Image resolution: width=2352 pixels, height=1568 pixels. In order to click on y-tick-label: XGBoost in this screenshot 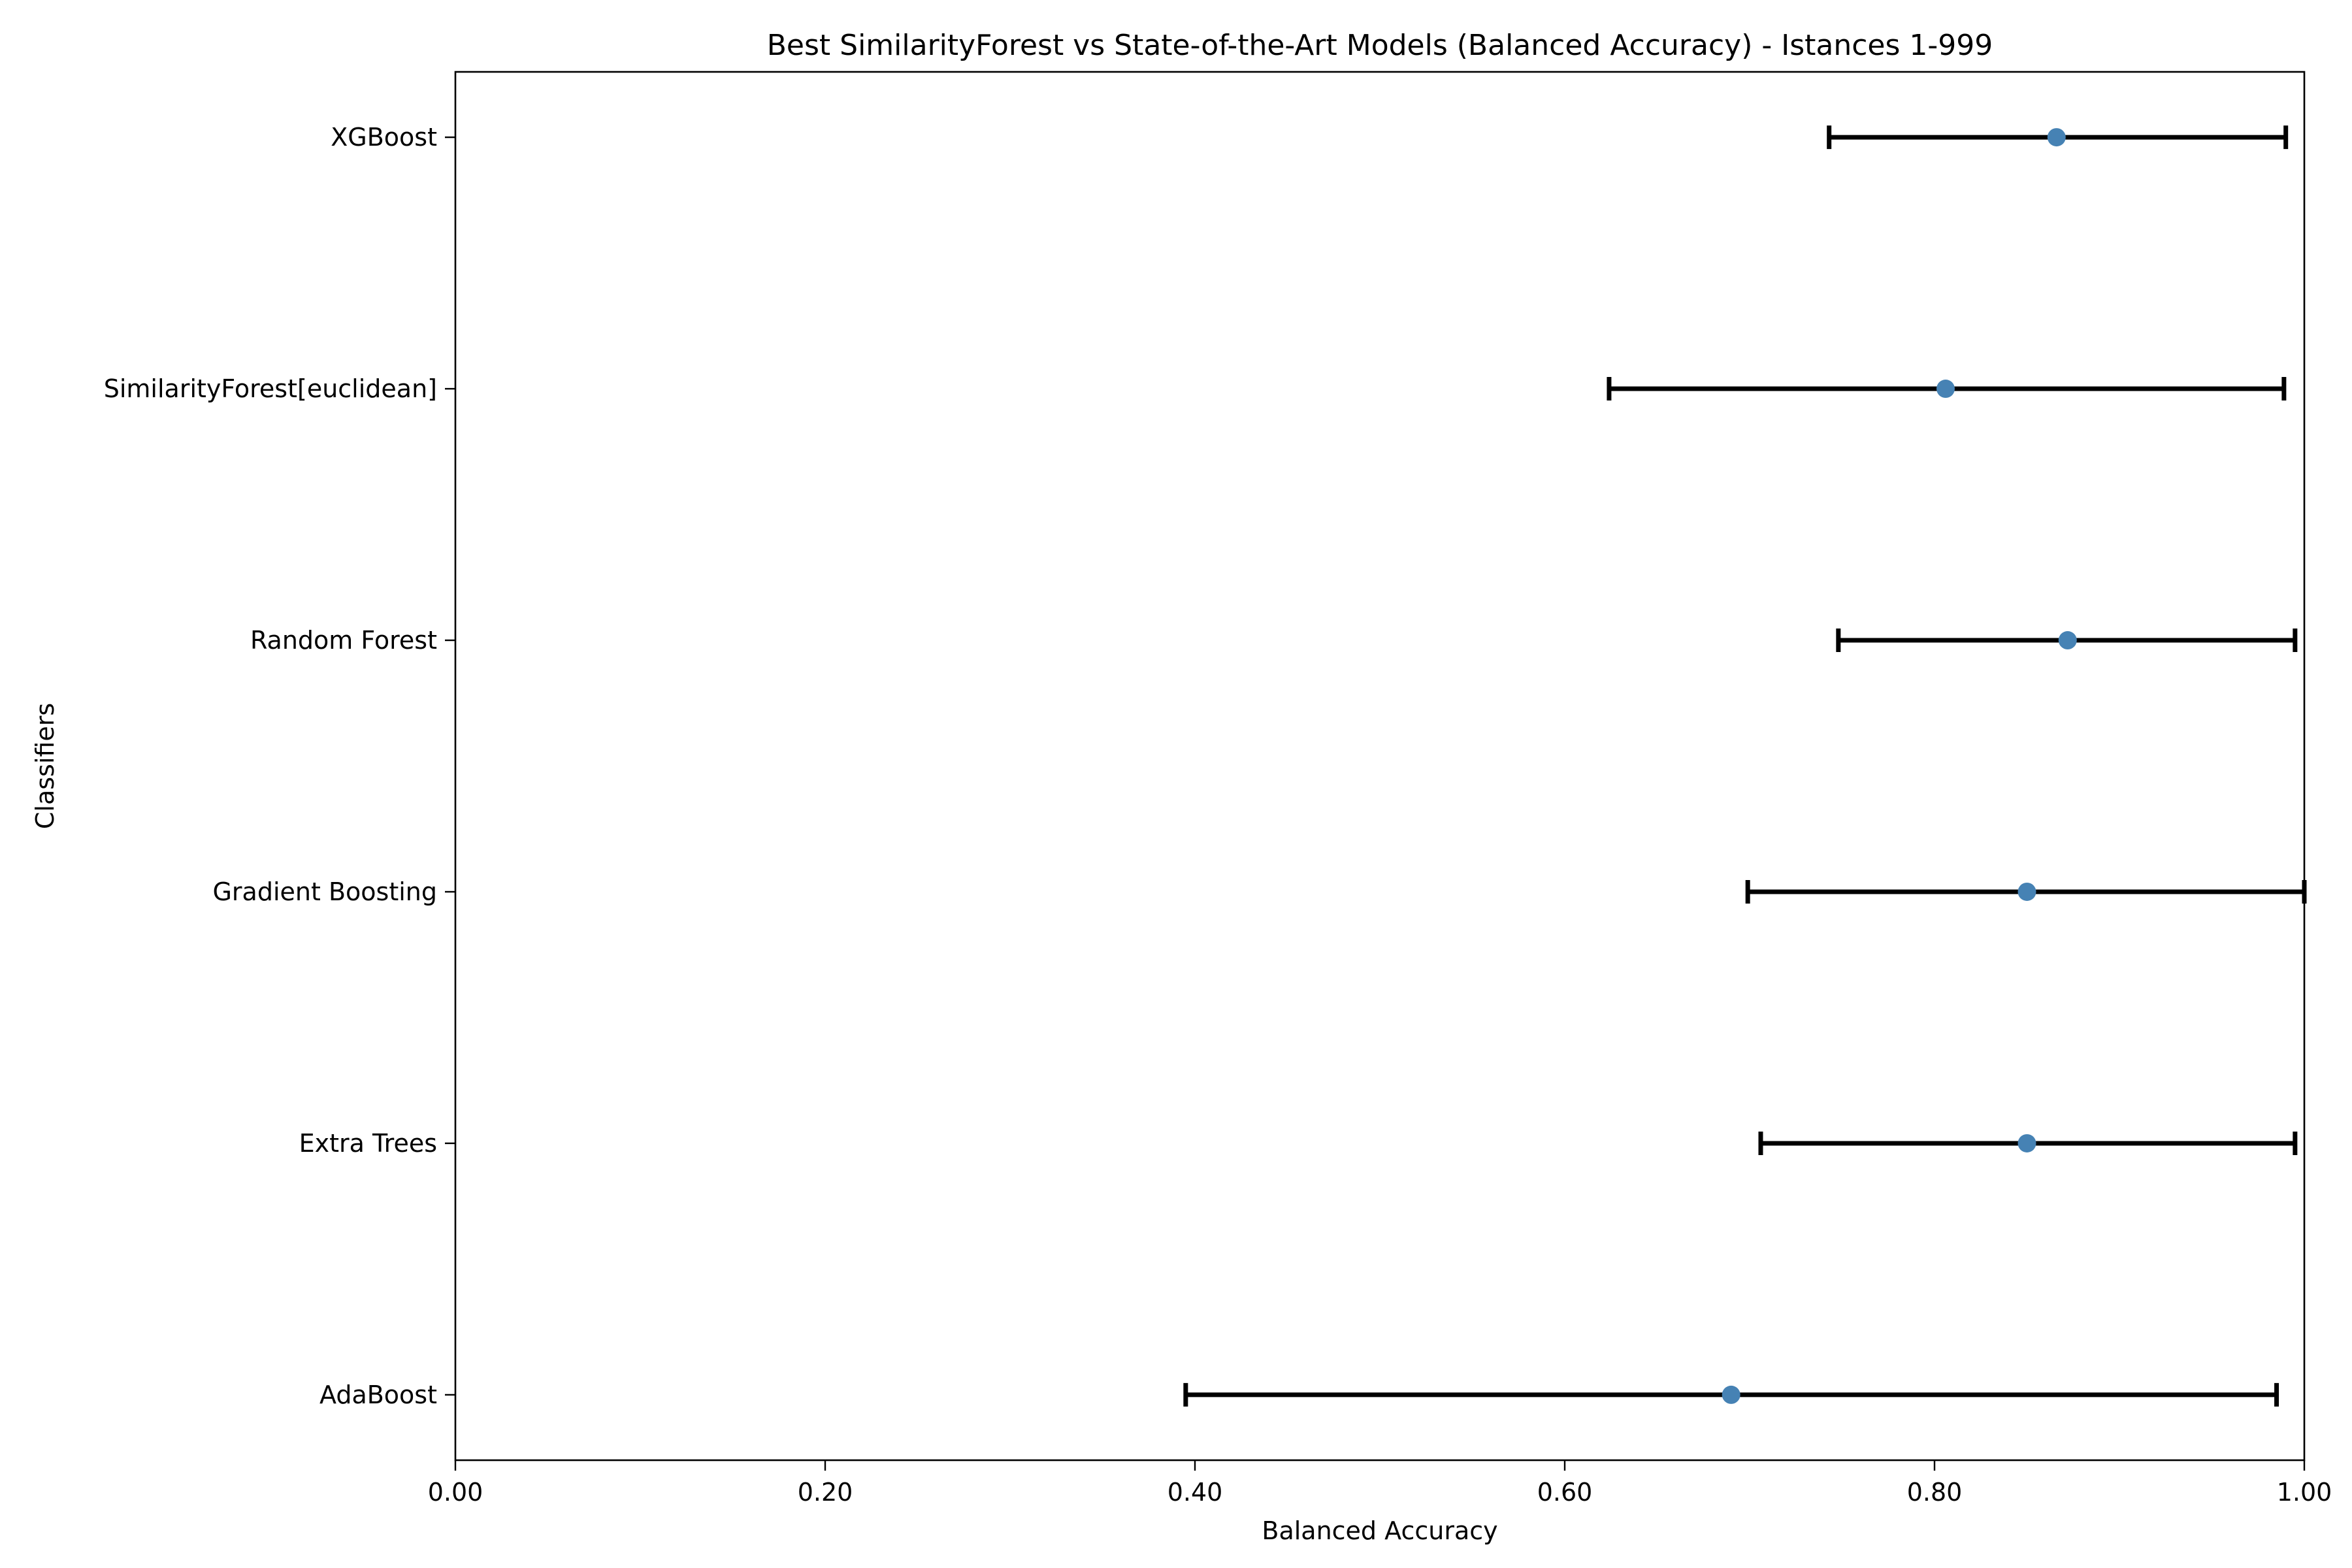, I will do `click(384, 137)`.